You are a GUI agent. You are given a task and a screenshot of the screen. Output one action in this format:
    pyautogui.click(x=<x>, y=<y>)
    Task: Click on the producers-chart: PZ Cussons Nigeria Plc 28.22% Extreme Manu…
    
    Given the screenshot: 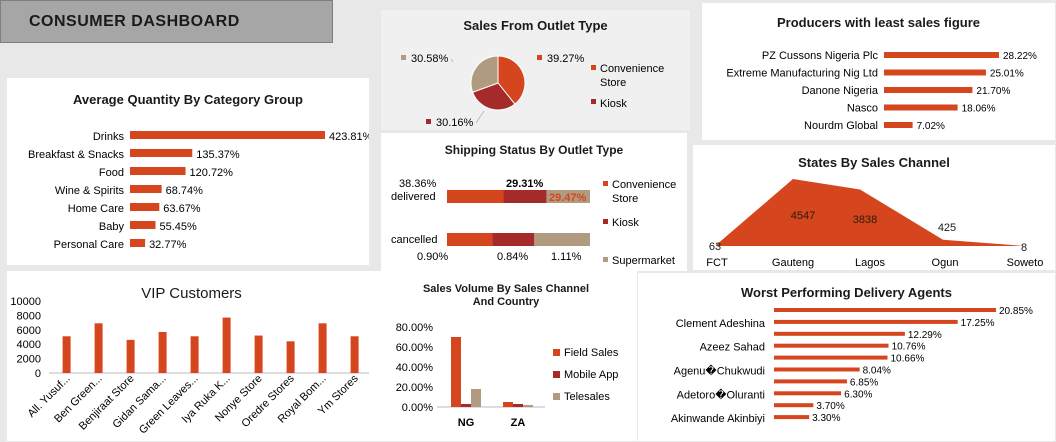 What is the action you would take?
    pyautogui.click(x=881, y=91)
    